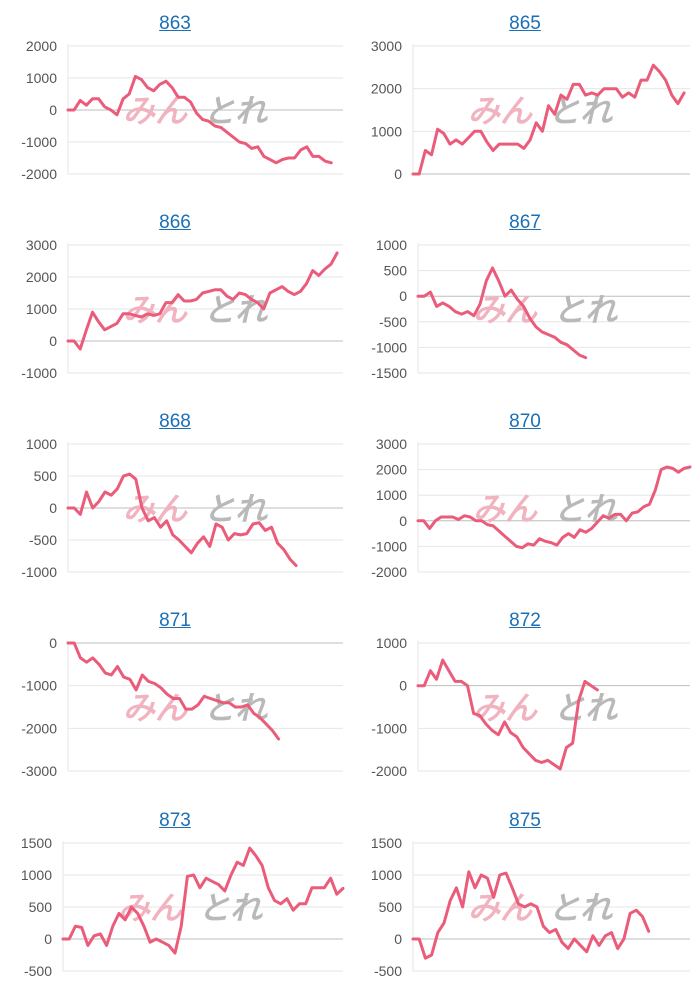  Describe the element at coordinates (175, 23) in the screenshot. I see `chart-title-link: 863` at that location.